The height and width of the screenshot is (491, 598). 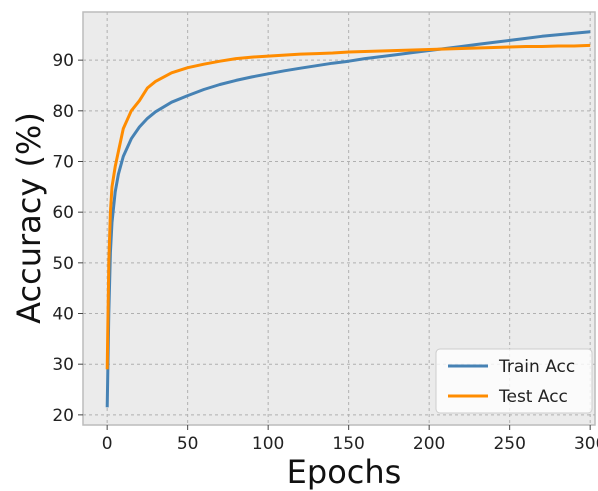 I want to click on legend-label-test: Test Acc, so click(x=533, y=397).